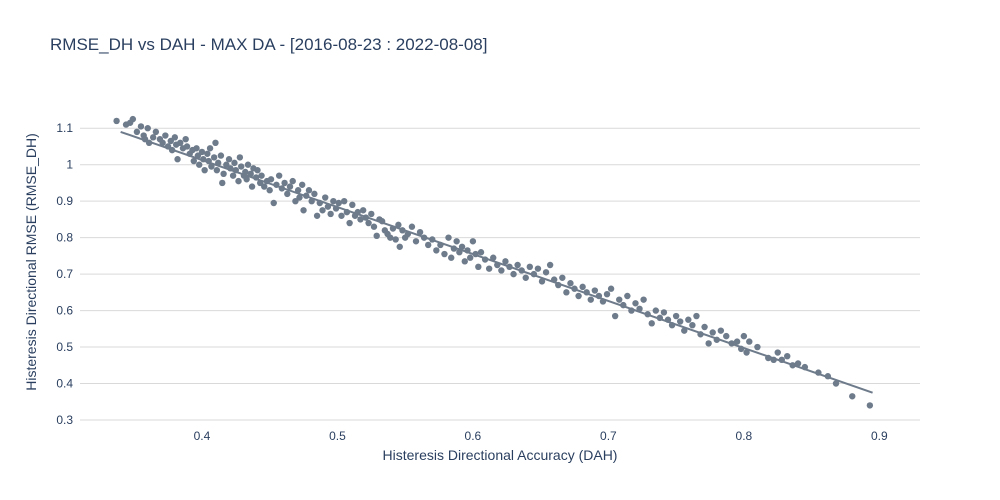  What do you see at coordinates (69, 165) in the screenshot?
I see `y-tick-label: 1` at bounding box center [69, 165].